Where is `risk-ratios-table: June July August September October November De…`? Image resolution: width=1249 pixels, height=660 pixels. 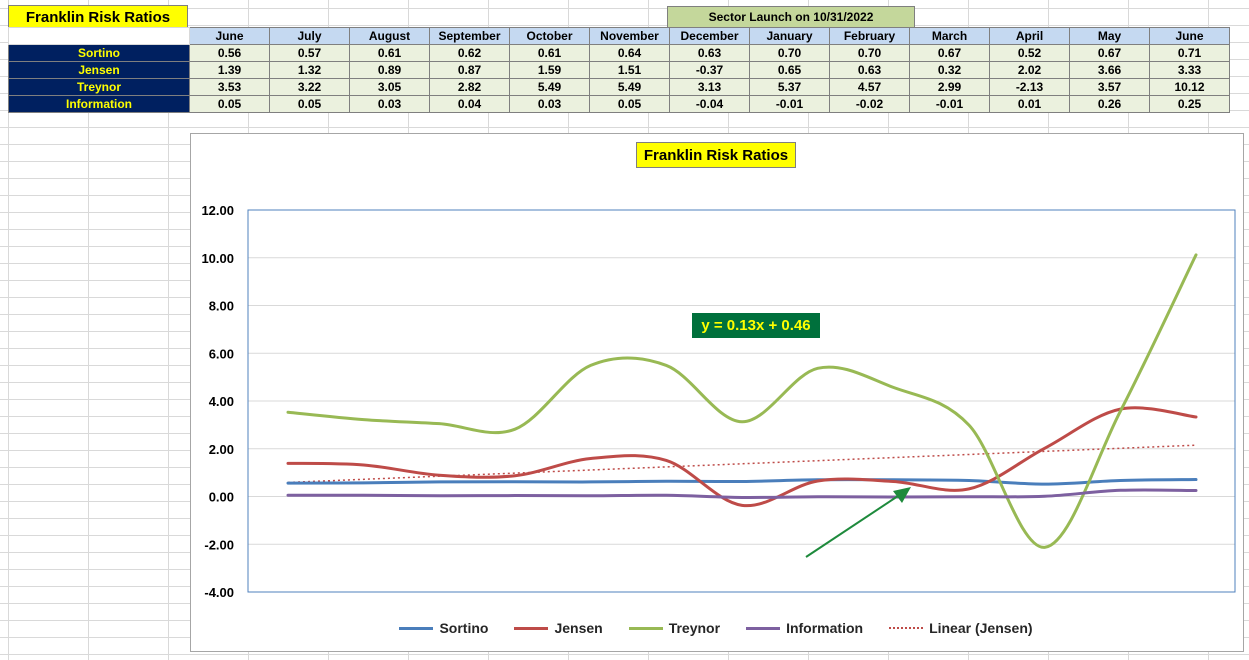 risk-ratios-table: June July August September October November De… is located at coordinates (619, 70).